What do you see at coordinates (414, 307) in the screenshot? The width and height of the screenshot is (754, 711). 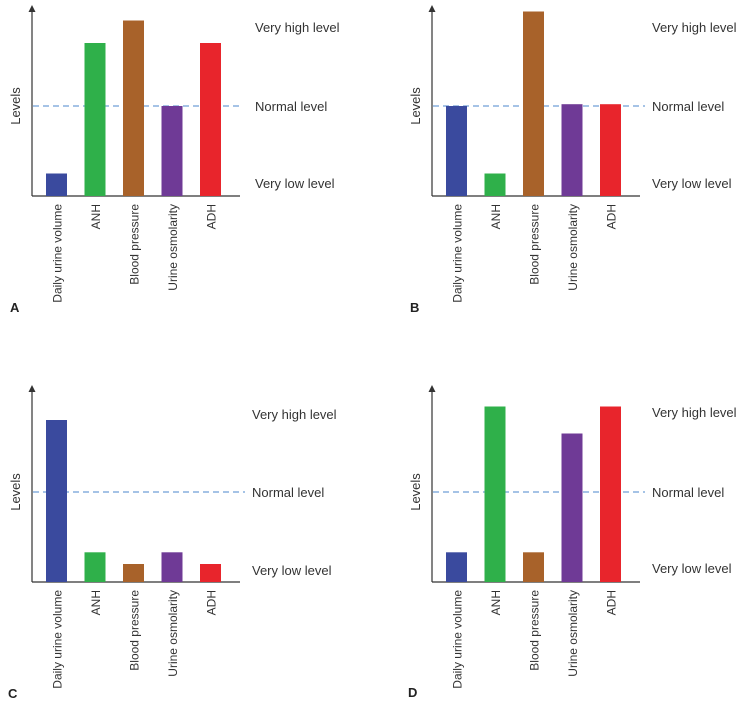 I see `panel-letter: B` at bounding box center [414, 307].